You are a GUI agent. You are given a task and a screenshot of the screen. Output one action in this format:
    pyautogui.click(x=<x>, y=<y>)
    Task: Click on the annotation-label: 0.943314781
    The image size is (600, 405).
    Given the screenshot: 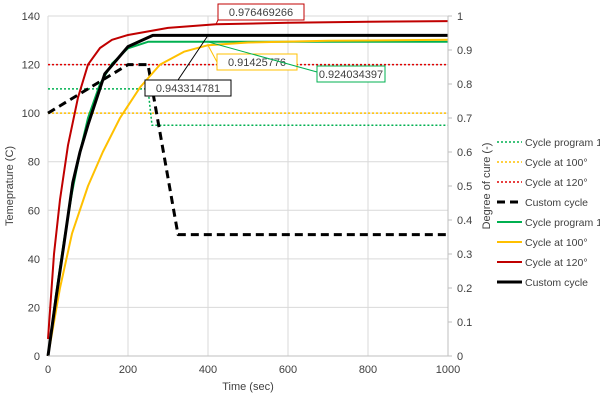 What is the action you would take?
    pyautogui.click(x=188, y=89)
    